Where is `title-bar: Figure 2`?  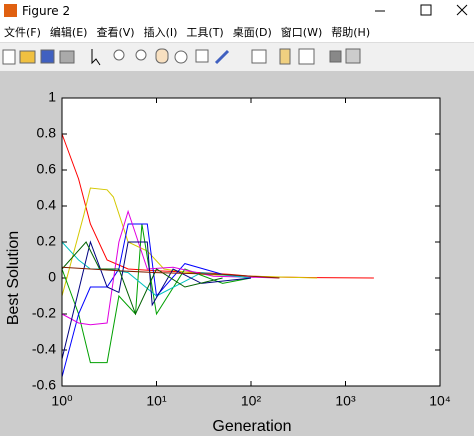 title-bar: Figure 2 is located at coordinates (237, 11).